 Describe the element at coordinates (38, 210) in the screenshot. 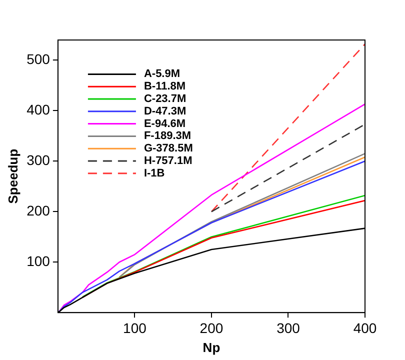

I see `y-tick-label: 200` at that location.